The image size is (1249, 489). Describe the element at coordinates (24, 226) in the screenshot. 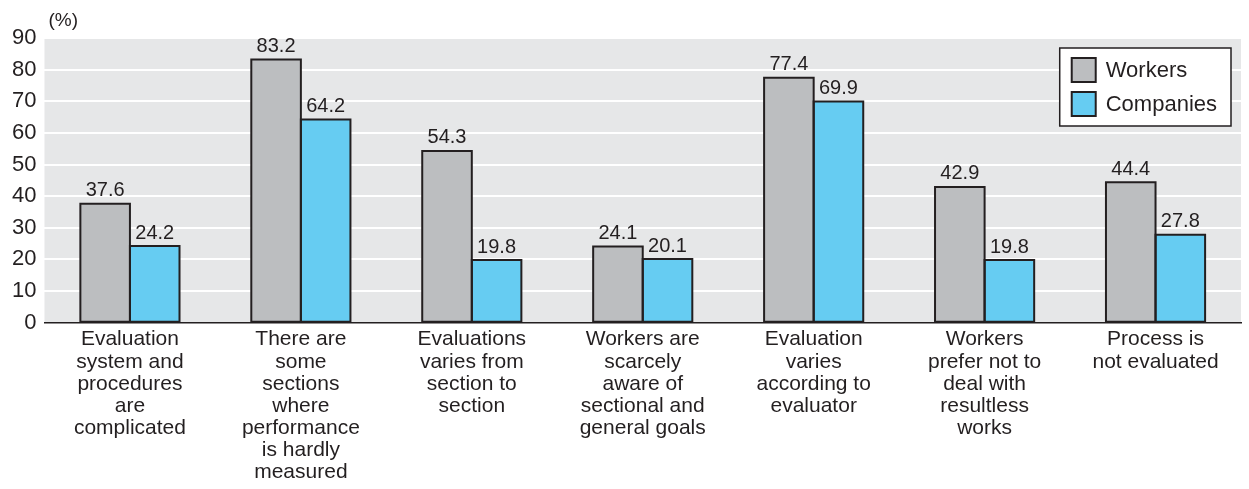

I see `y-tick-label: 30` at that location.